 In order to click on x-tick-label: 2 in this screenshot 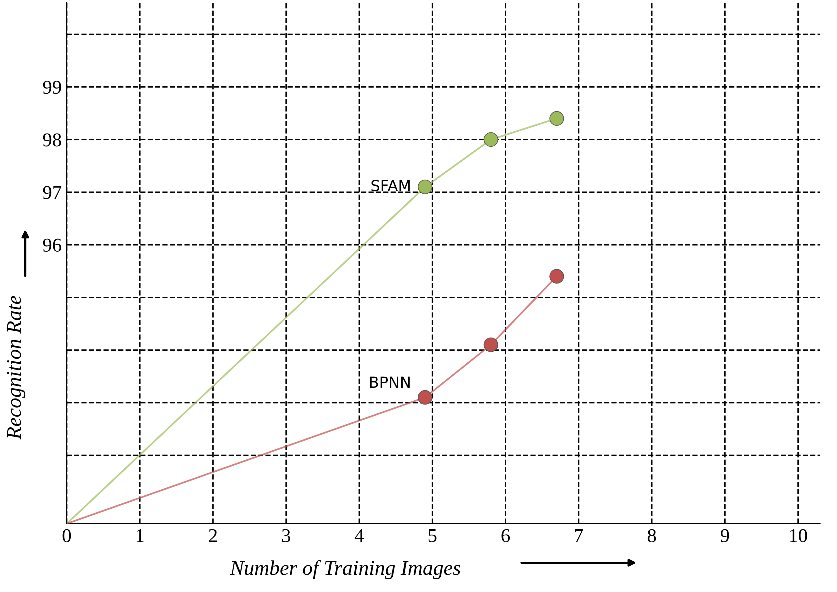, I will do `click(213, 535)`.